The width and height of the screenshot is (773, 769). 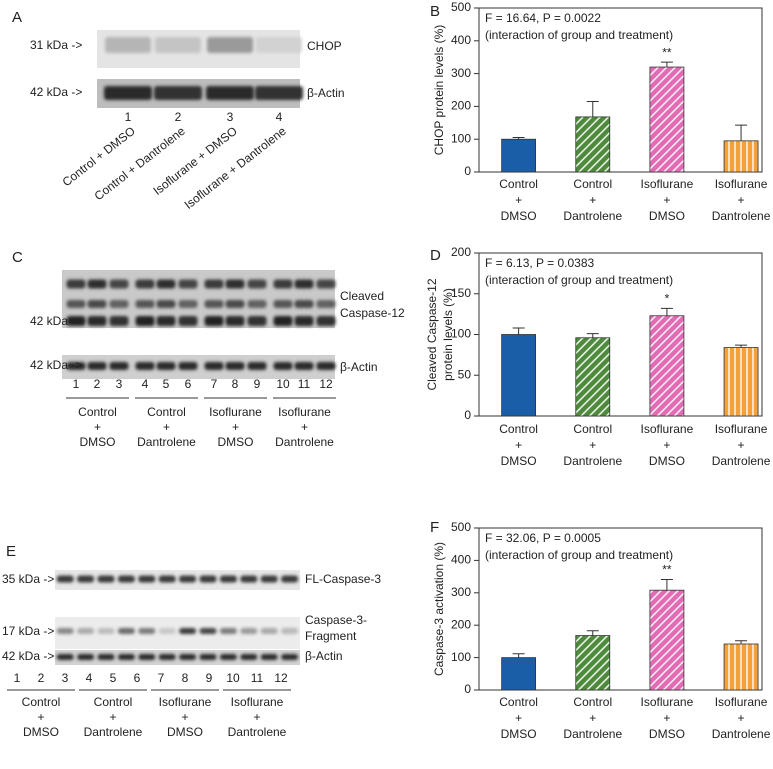 What do you see at coordinates (467, 689) in the screenshot?
I see `y-tick-label: 0` at bounding box center [467, 689].